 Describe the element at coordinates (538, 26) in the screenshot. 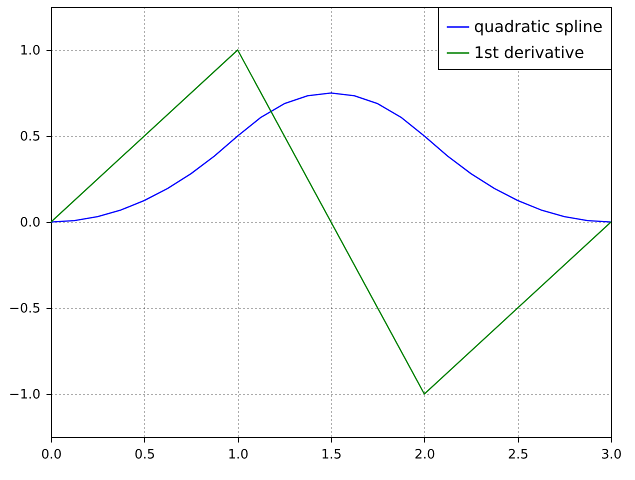

I see `legend-label: quadratic spline` at that location.